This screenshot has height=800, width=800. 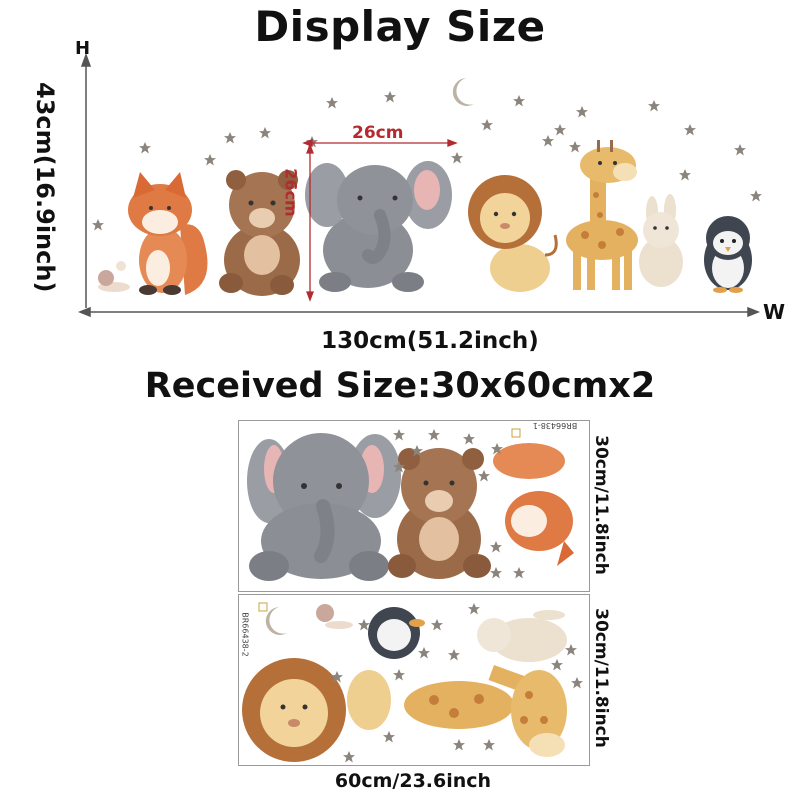 What do you see at coordinates (83, 48) in the screenshot?
I see `height-axis-label: H` at bounding box center [83, 48].